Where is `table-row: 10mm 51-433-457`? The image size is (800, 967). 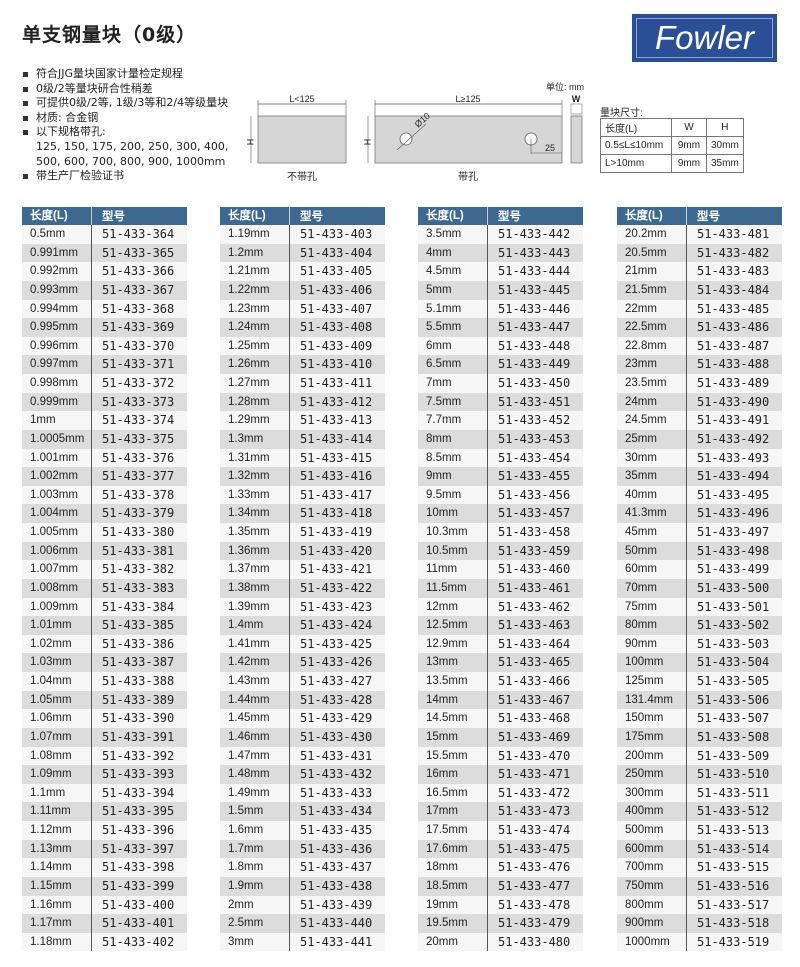 table-row: 10mm 51-433-457 is located at coordinates (500, 513).